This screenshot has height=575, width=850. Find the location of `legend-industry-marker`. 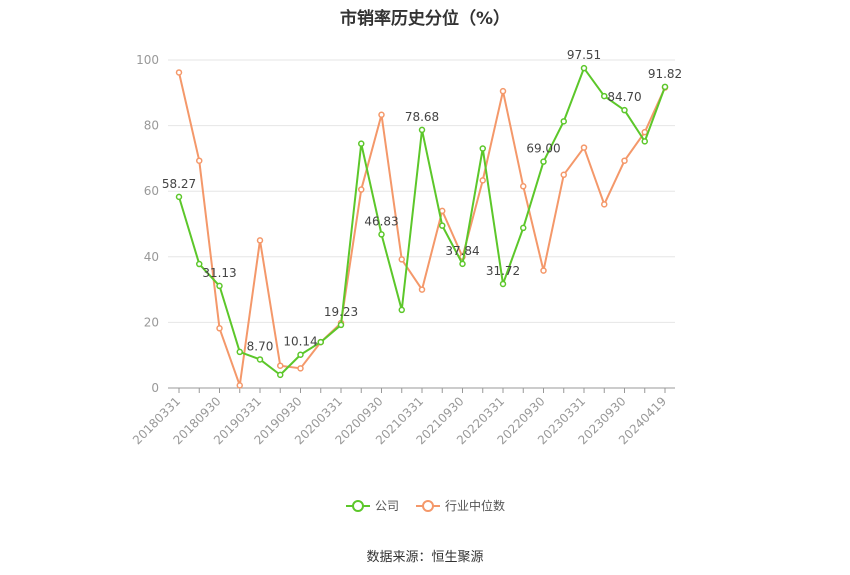

legend-industry-marker is located at coordinates (428, 505).